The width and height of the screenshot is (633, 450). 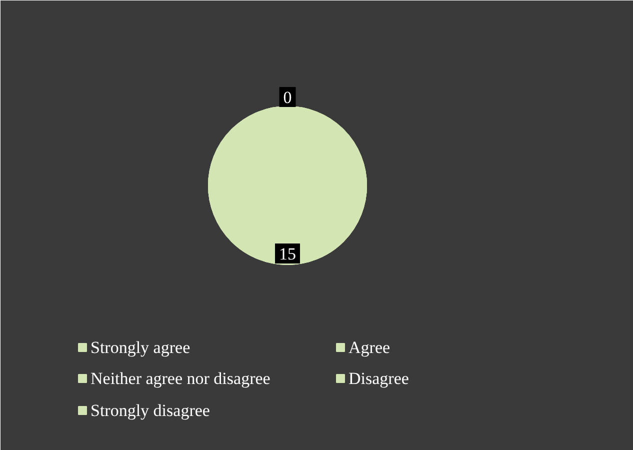 What do you see at coordinates (140, 347) in the screenshot?
I see `legend-label: Strongly agree` at bounding box center [140, 347].